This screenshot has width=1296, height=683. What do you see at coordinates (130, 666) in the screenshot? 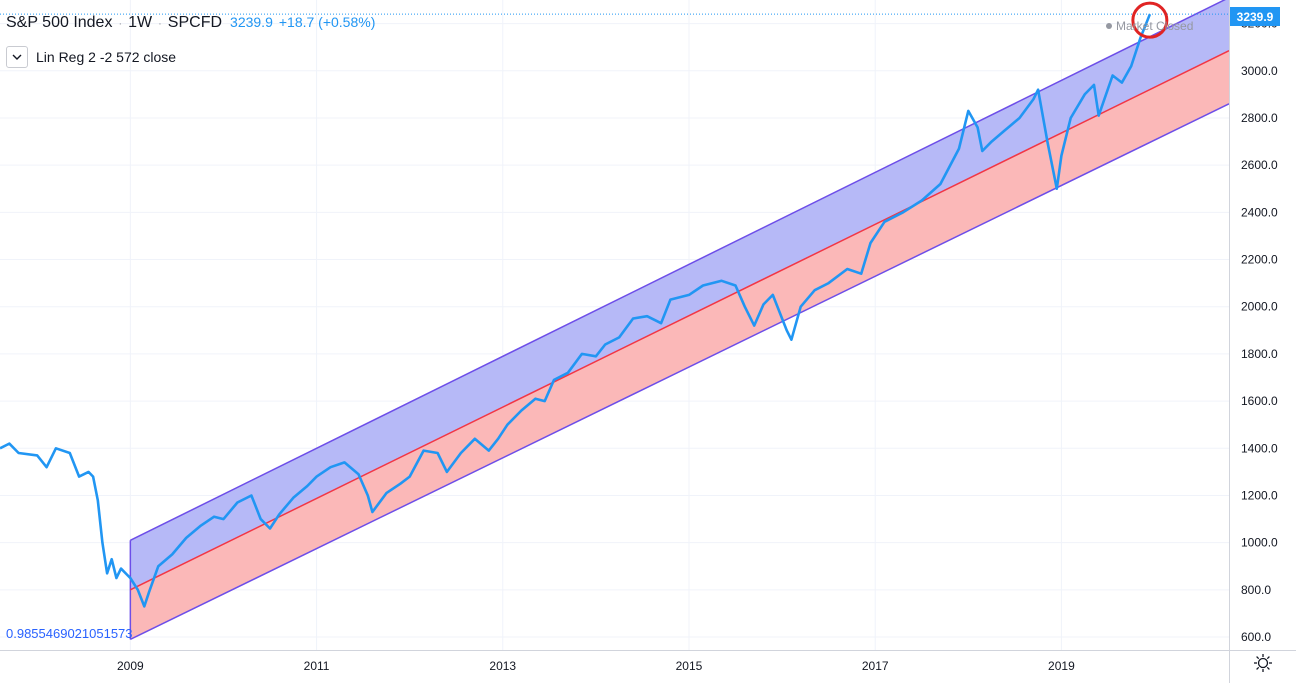
I see `x-tick-label: 2009` at bounding box center [130, 666].